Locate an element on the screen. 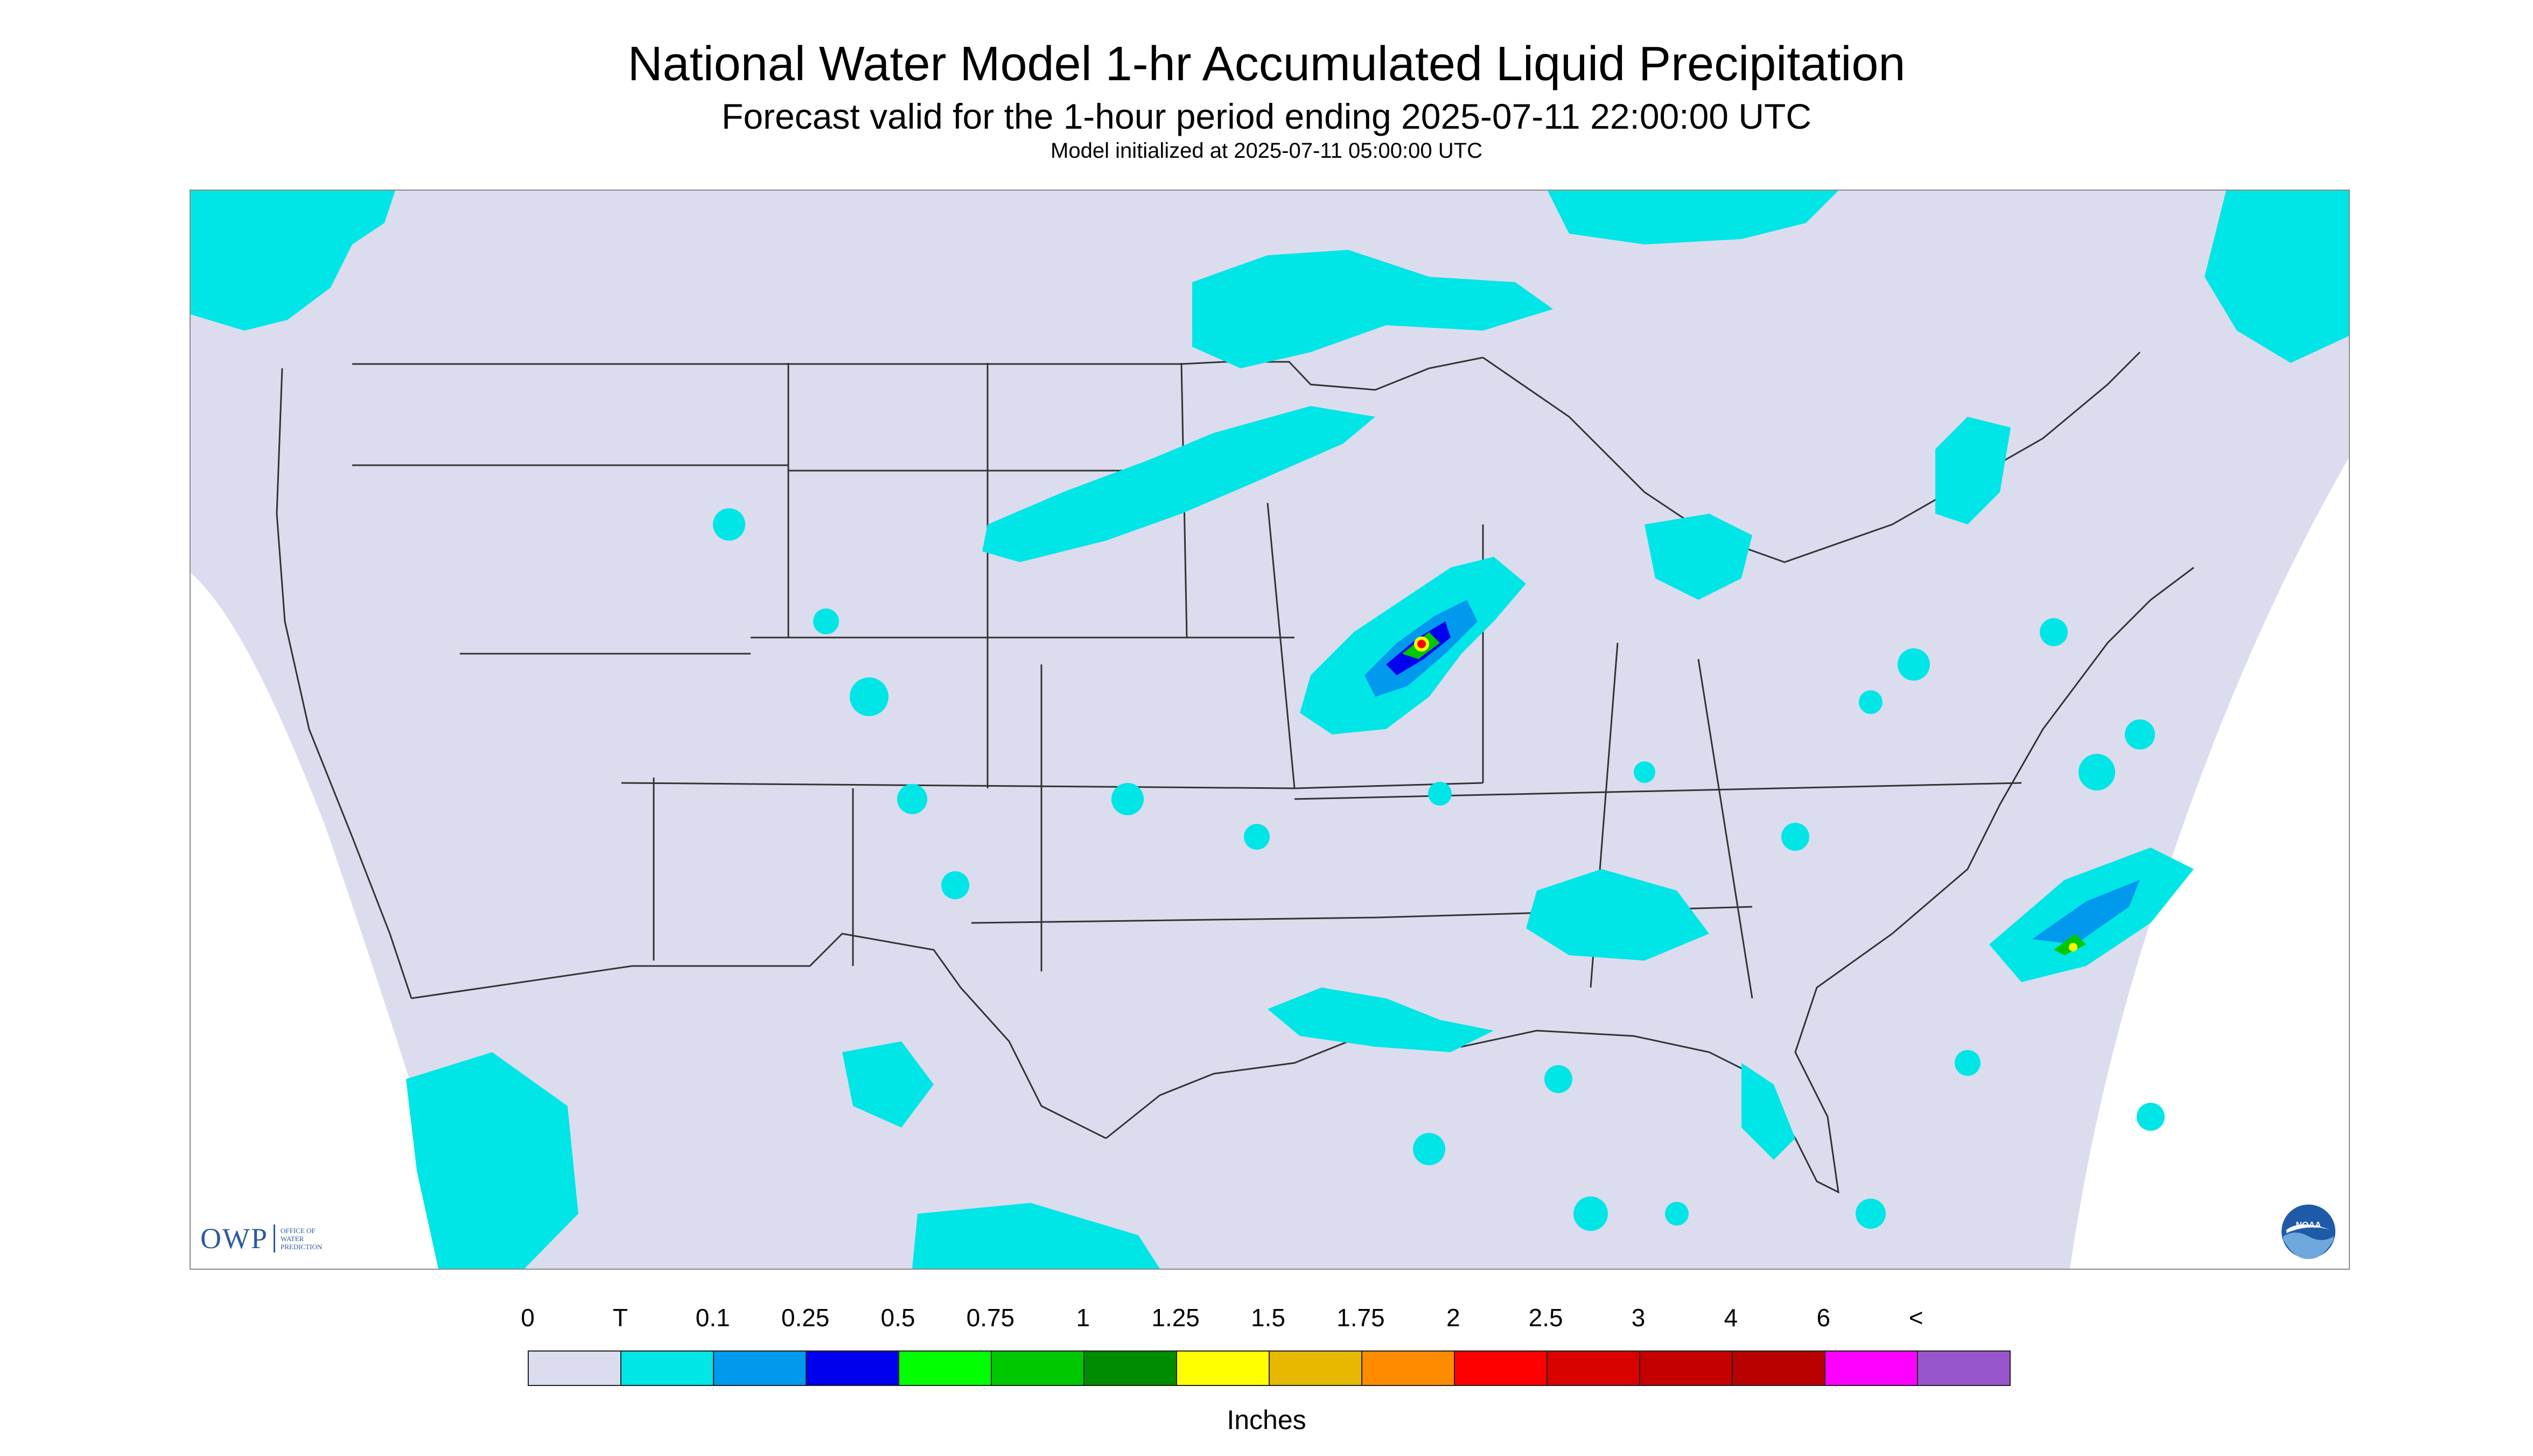  legend-label: T is located at coordinates (620, 1318).